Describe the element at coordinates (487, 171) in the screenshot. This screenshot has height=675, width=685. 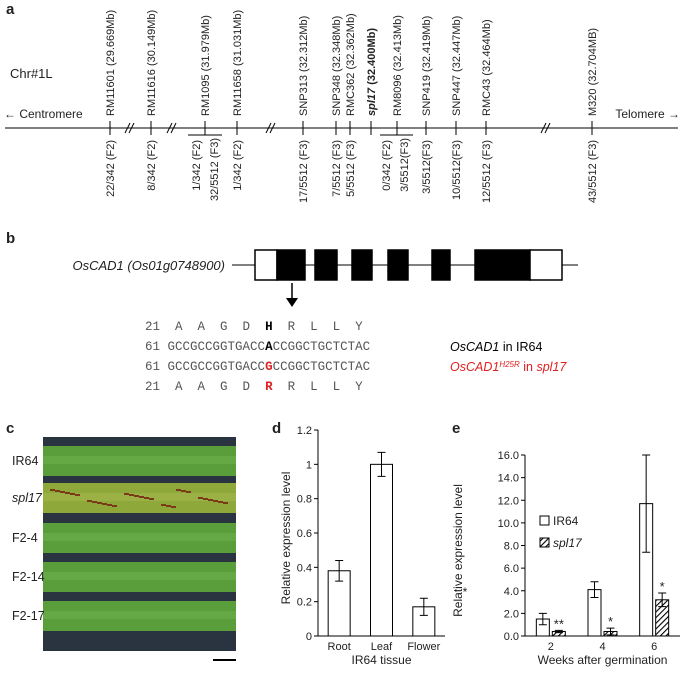
I see `recombinant-label: 12/5512 (F3)` at that location.